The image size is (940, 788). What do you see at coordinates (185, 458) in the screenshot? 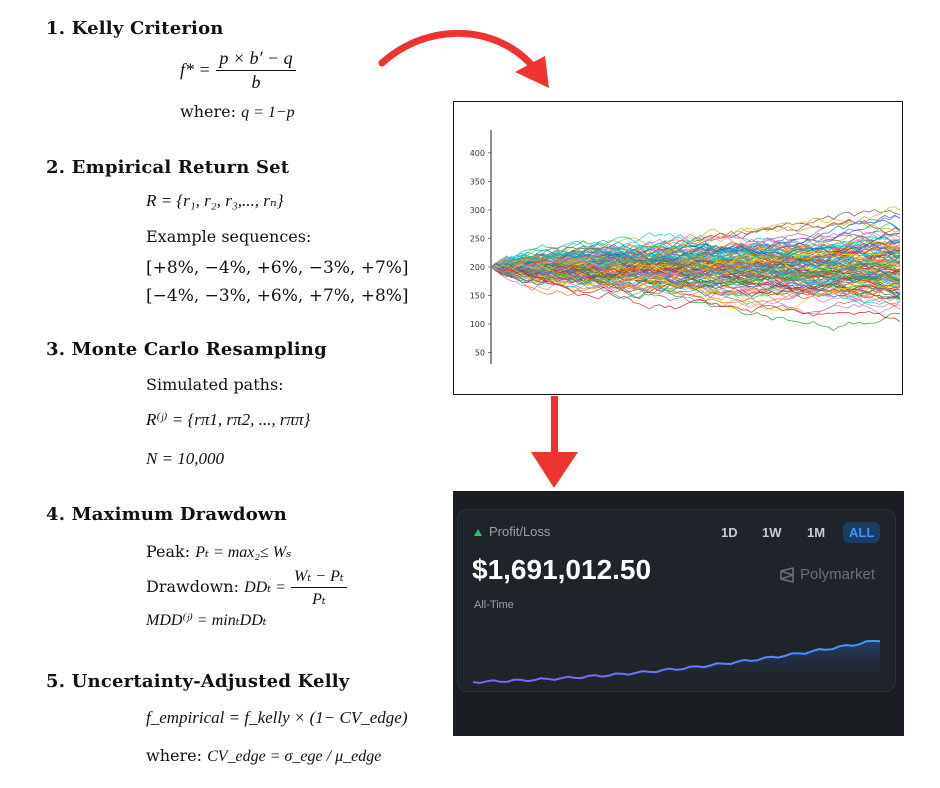
I see `n-expr: N = 10,000` at bounding box center [185, 458].